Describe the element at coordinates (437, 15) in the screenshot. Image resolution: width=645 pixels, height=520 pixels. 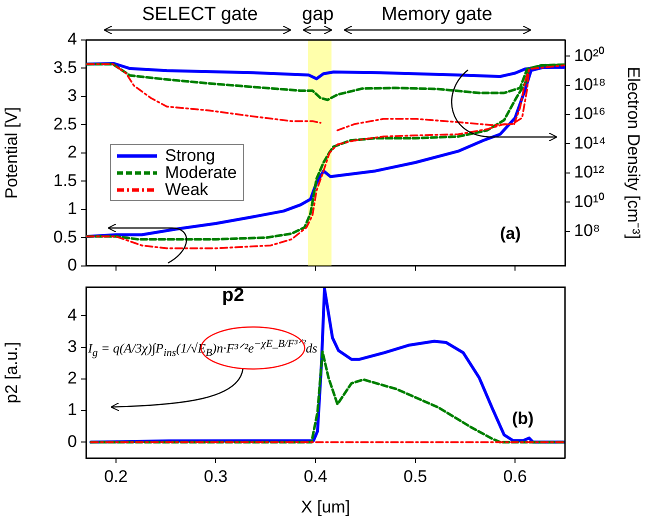
I see `text: Memory gate` at that location.